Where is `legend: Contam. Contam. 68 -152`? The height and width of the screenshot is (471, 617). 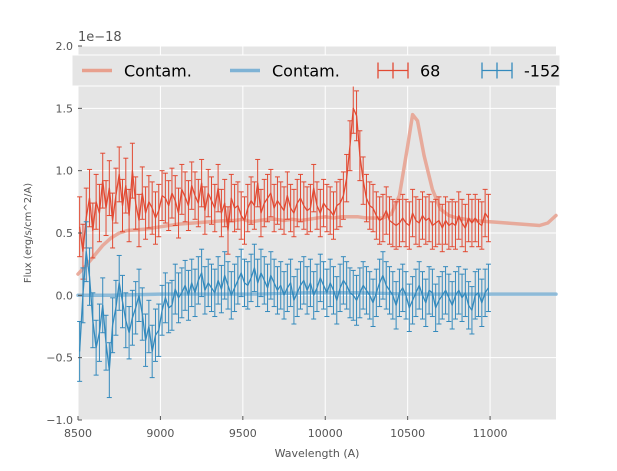
legend: Contam. Contam. 68 -152 is located at coordinates (316, 70).